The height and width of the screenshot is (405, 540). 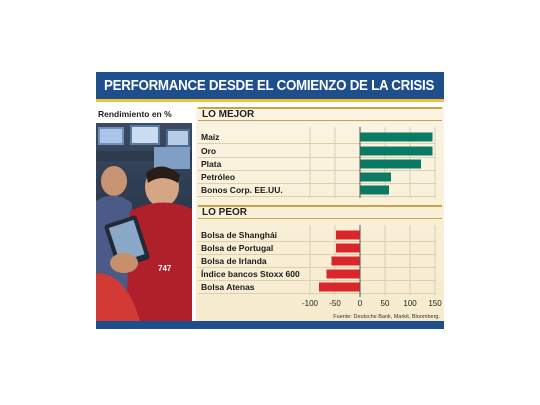 What do you see at coordinates (435, 303) in the screenshot?
I see `x-tick-label-5: 150` at bounding box center [435, 303].